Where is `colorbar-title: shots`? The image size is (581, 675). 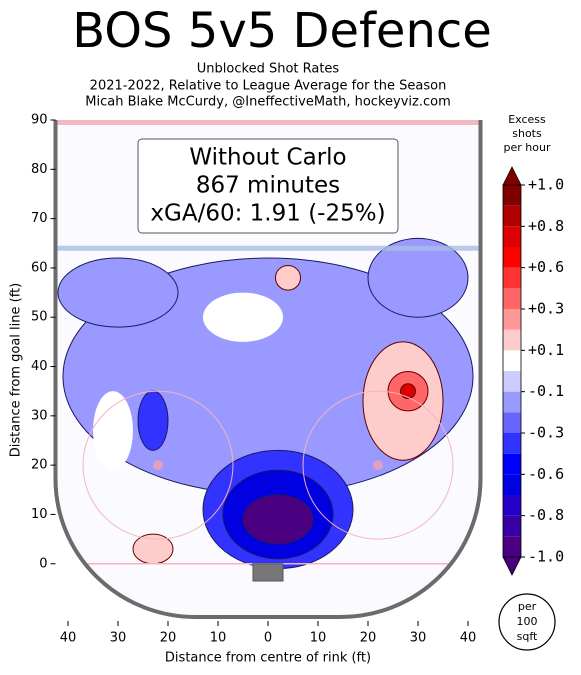 colorbar-title: shots is located at coordinates (527, 133).